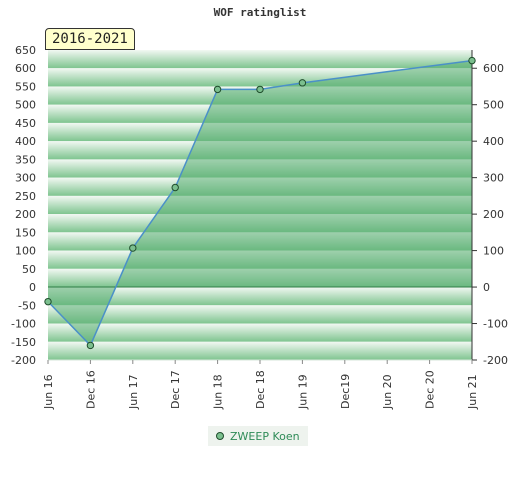  Describe the element at coordinates (90, 389) in the screenshot. I see `x-tick-label: Dec 16` at that location.